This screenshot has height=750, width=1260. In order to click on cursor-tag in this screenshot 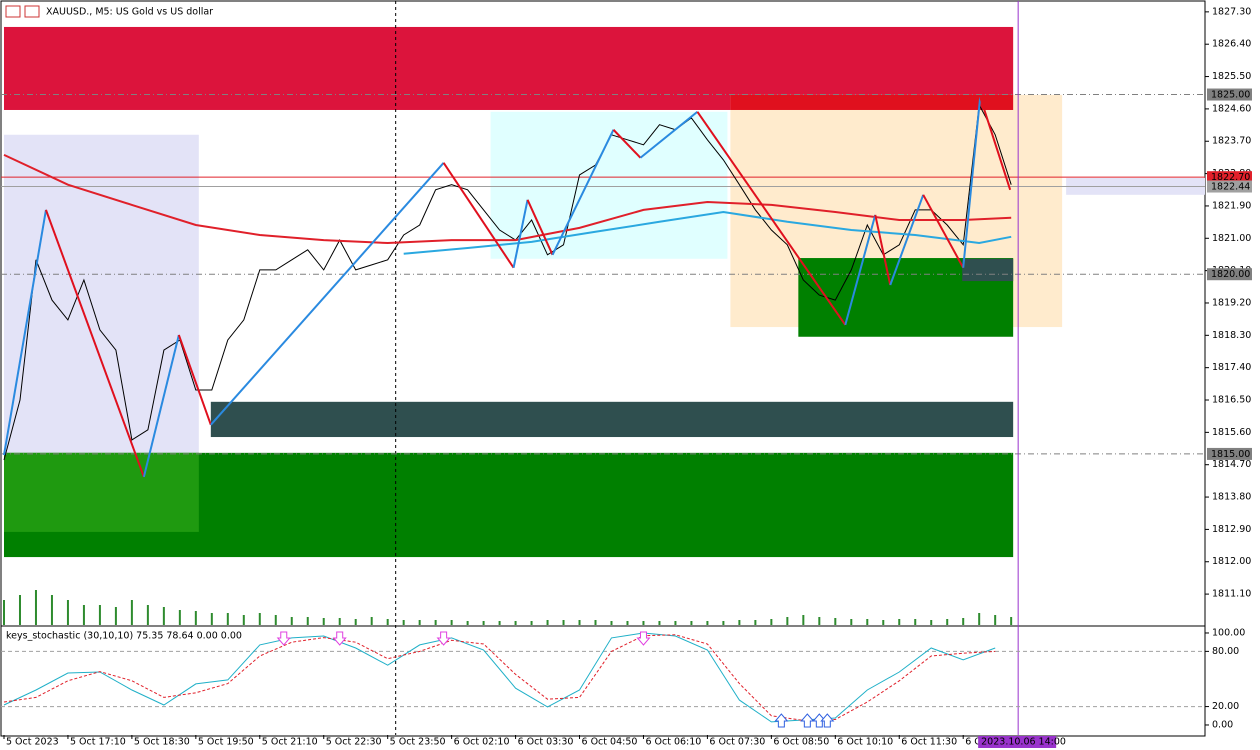, I will do `click(1017, 742)`.